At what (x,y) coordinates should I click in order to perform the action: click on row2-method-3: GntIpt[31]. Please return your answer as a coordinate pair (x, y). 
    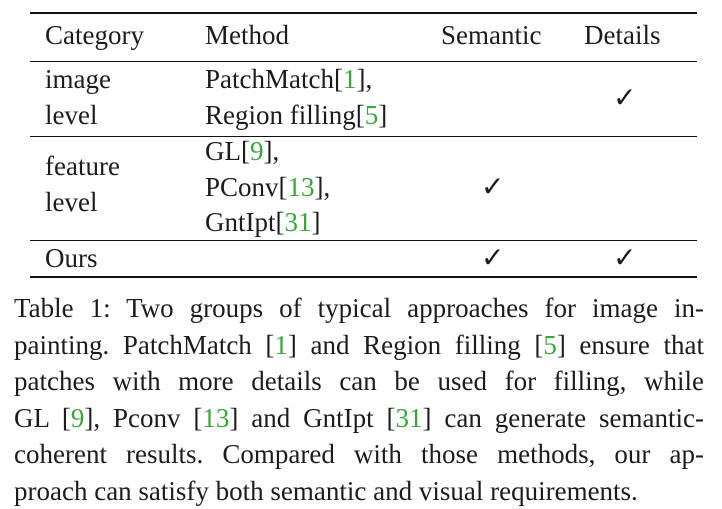
    Looking at the image, I should click on (262, 222).